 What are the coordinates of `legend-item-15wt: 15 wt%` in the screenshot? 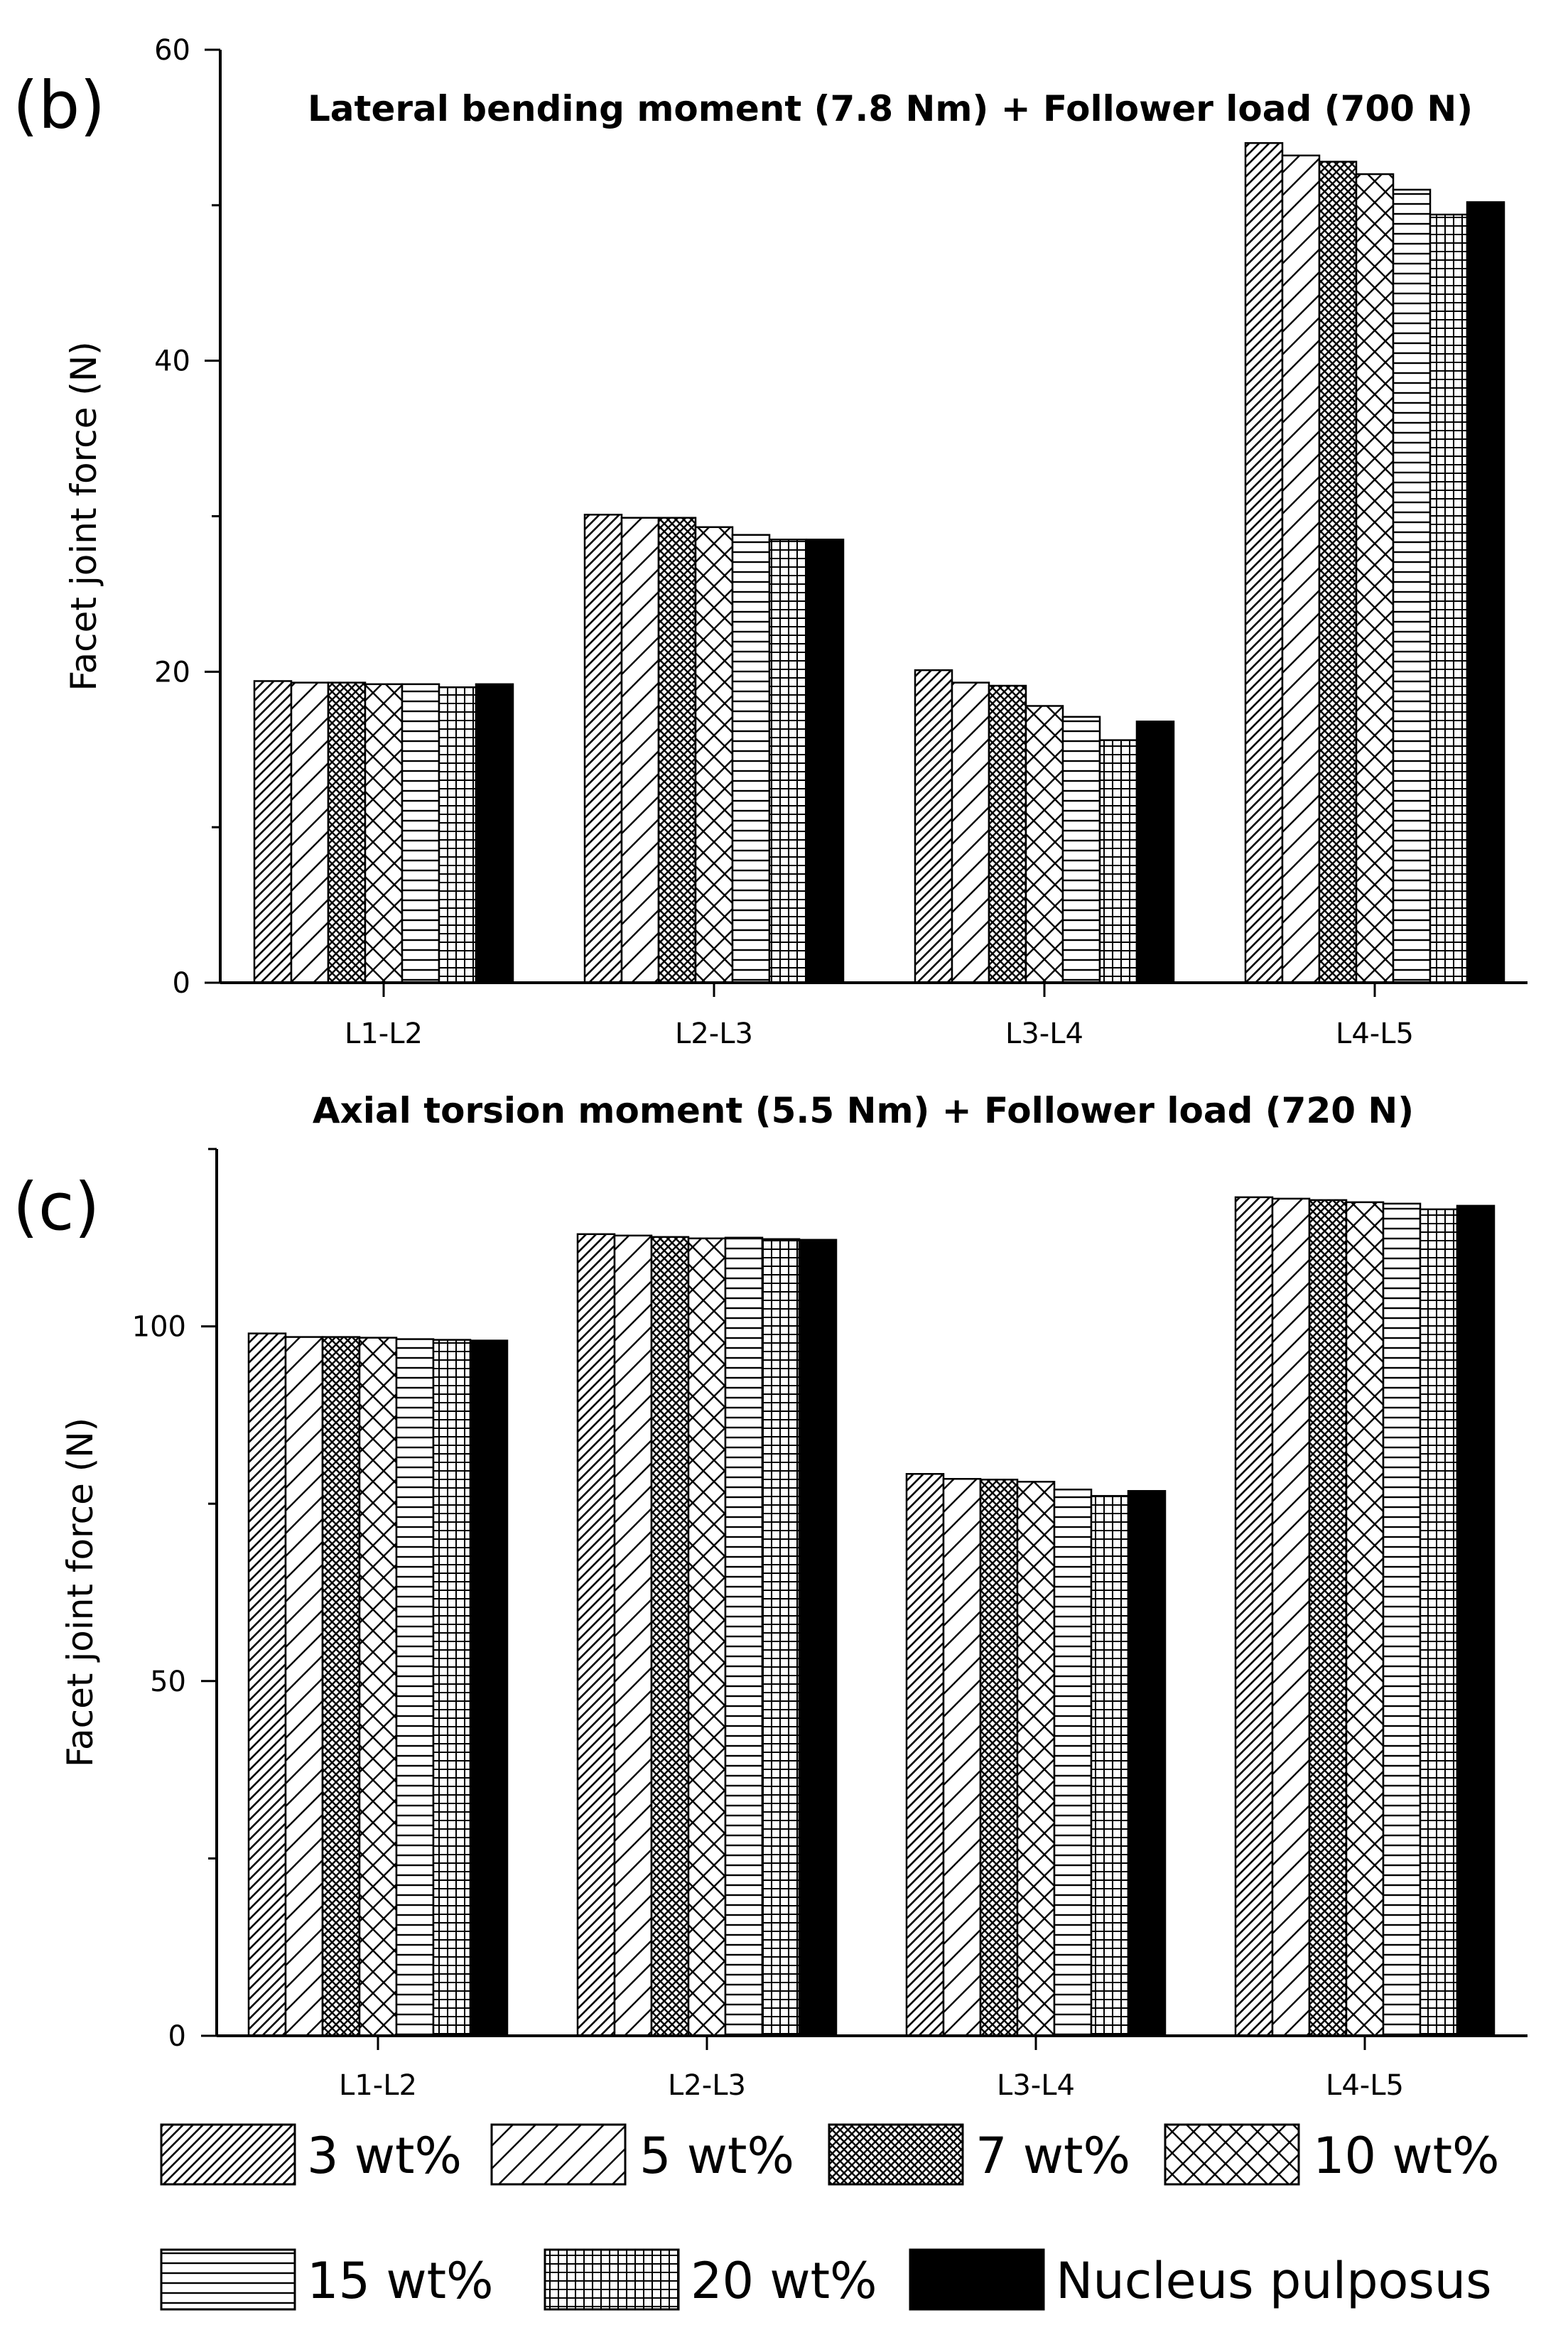 It's located at (327, 2279).